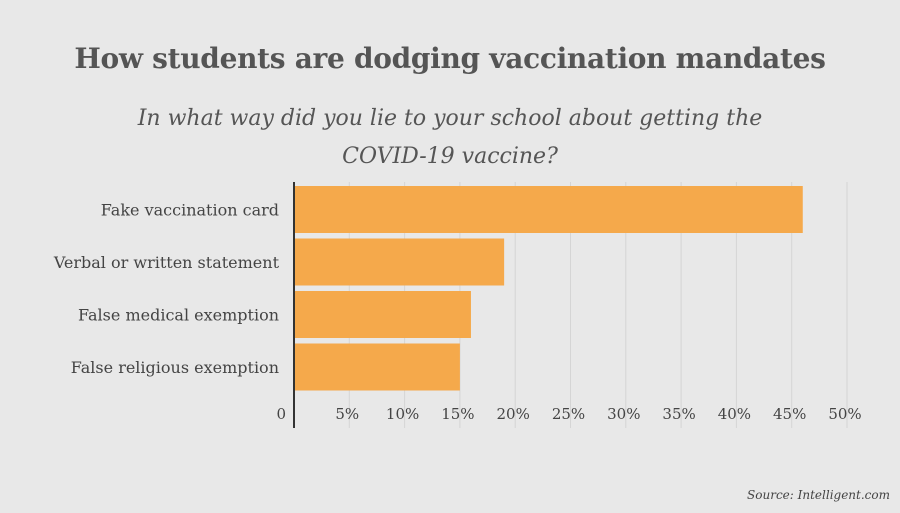  I want to click on category-label: Verbal or written statement, so click(166, 262).